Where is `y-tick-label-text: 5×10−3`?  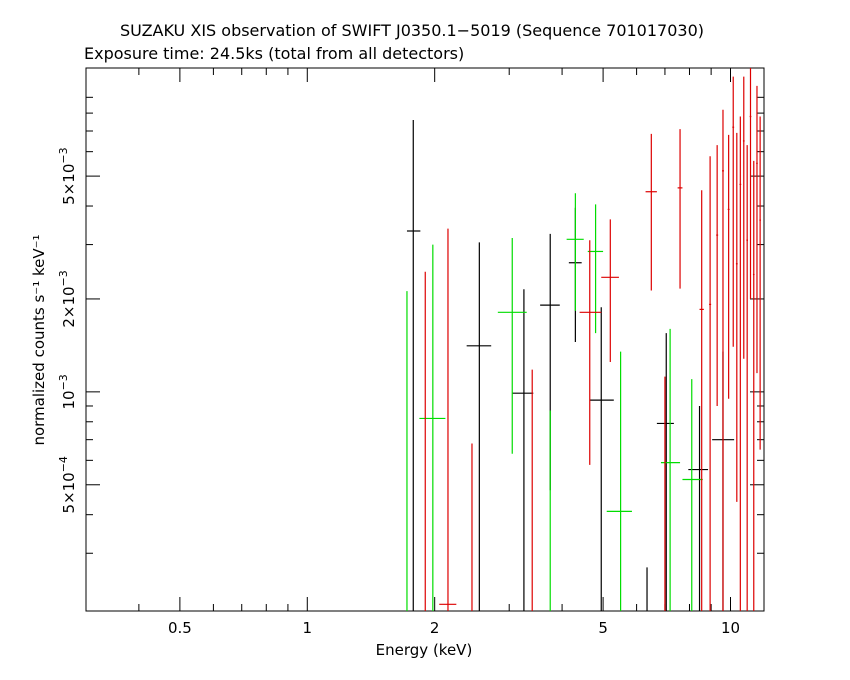
y-tick-label-text: 5×10−3 is located at coordinates (67, 175).